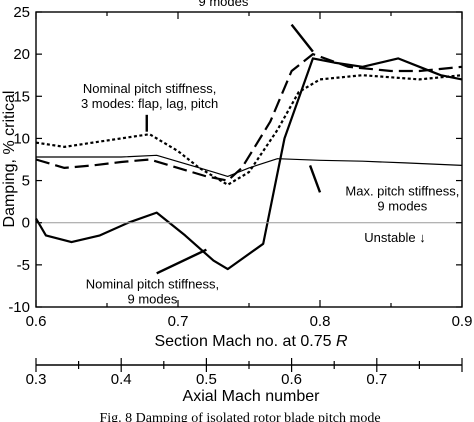  I want to click on y-tick-label: -10, so click(19, 307).